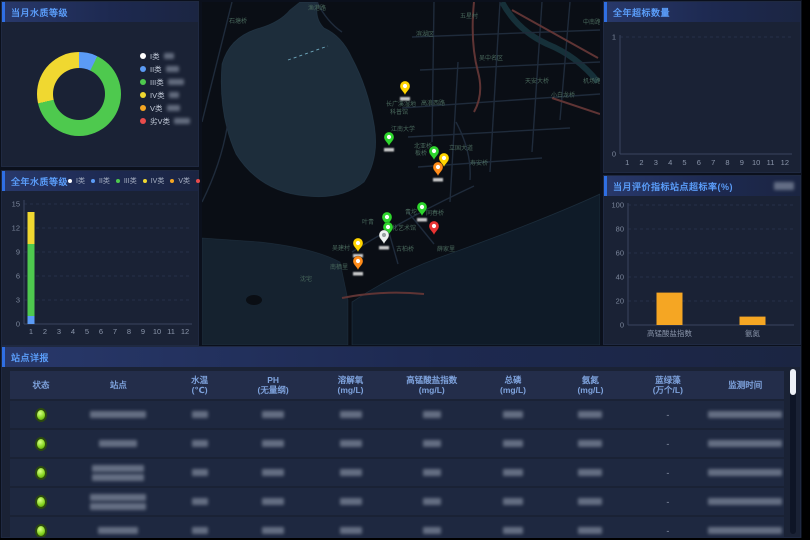  I want to click on panel-annual-exceed-count: 全年超标数量 0 1 1 2 3 4 5 6 7 8 9 10 11 12, so click(702, 87).